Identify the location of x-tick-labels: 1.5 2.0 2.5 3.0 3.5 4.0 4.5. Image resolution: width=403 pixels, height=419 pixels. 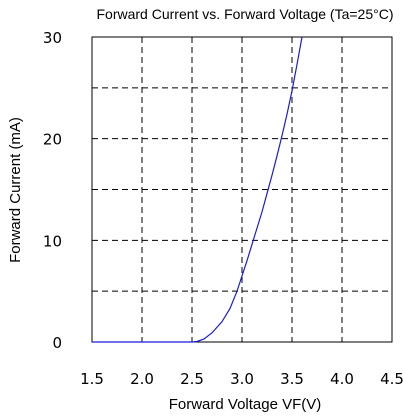
(241, 379).